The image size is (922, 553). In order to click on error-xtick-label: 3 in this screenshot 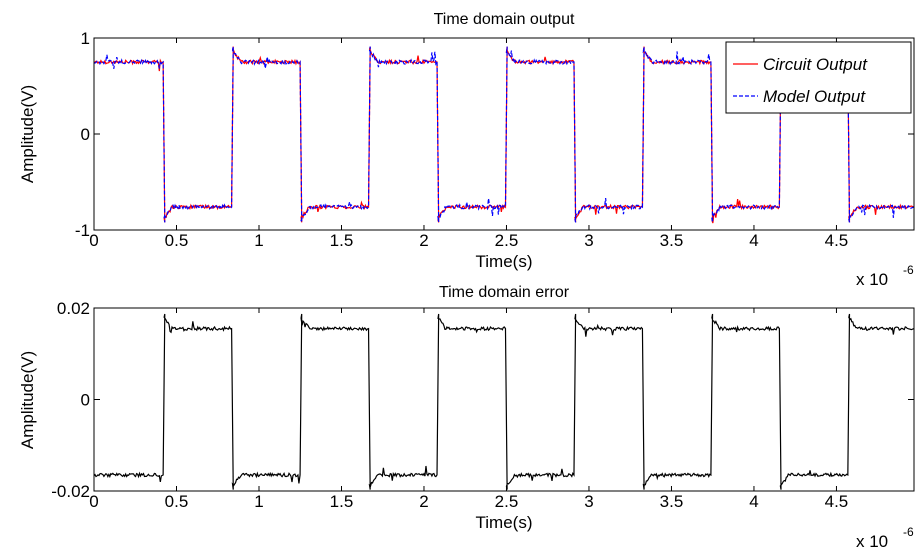, I will do `click(588, 501)`.